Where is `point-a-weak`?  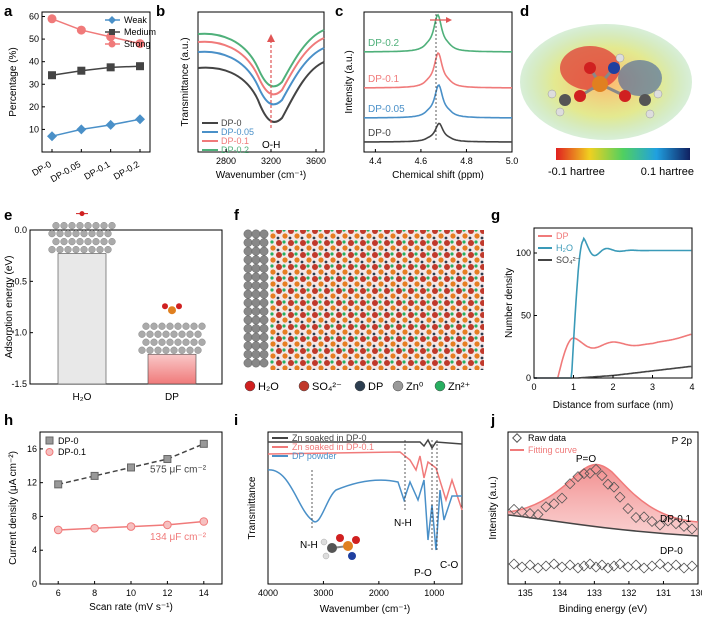
point-a-weak is located at coordinates (110, 124).